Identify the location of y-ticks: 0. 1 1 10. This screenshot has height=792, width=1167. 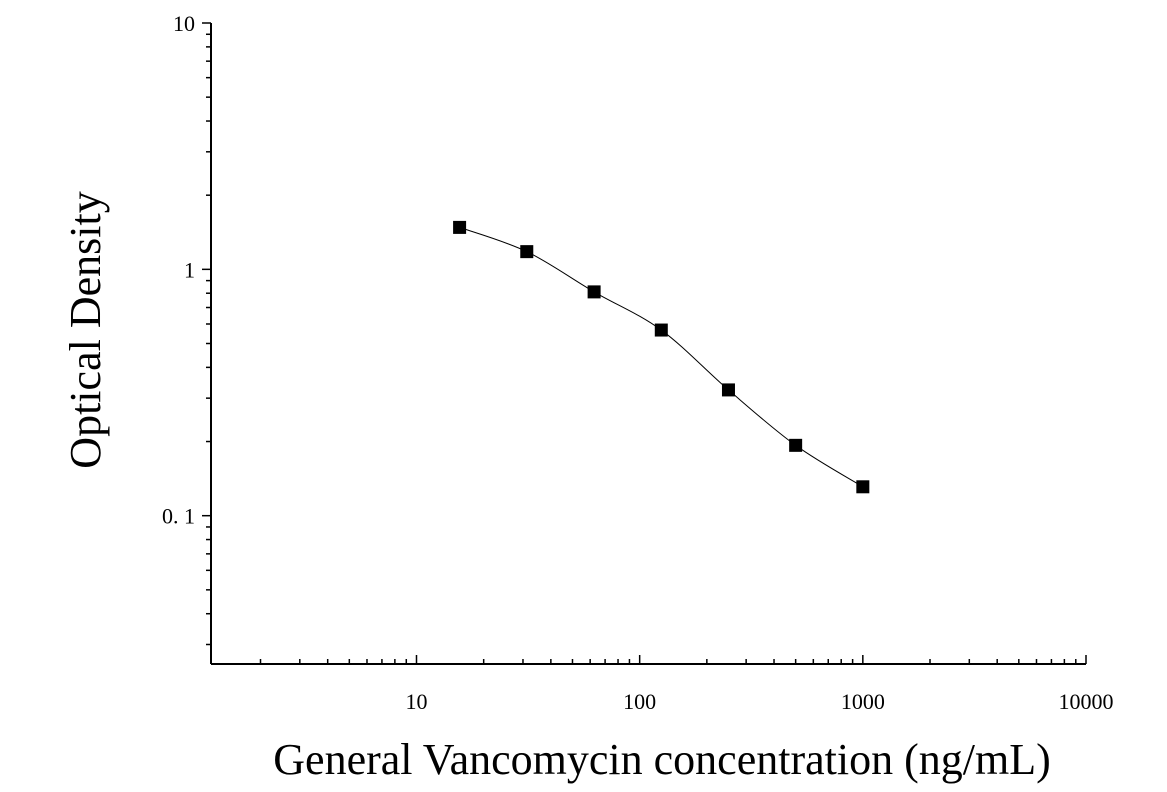
(186, 328).